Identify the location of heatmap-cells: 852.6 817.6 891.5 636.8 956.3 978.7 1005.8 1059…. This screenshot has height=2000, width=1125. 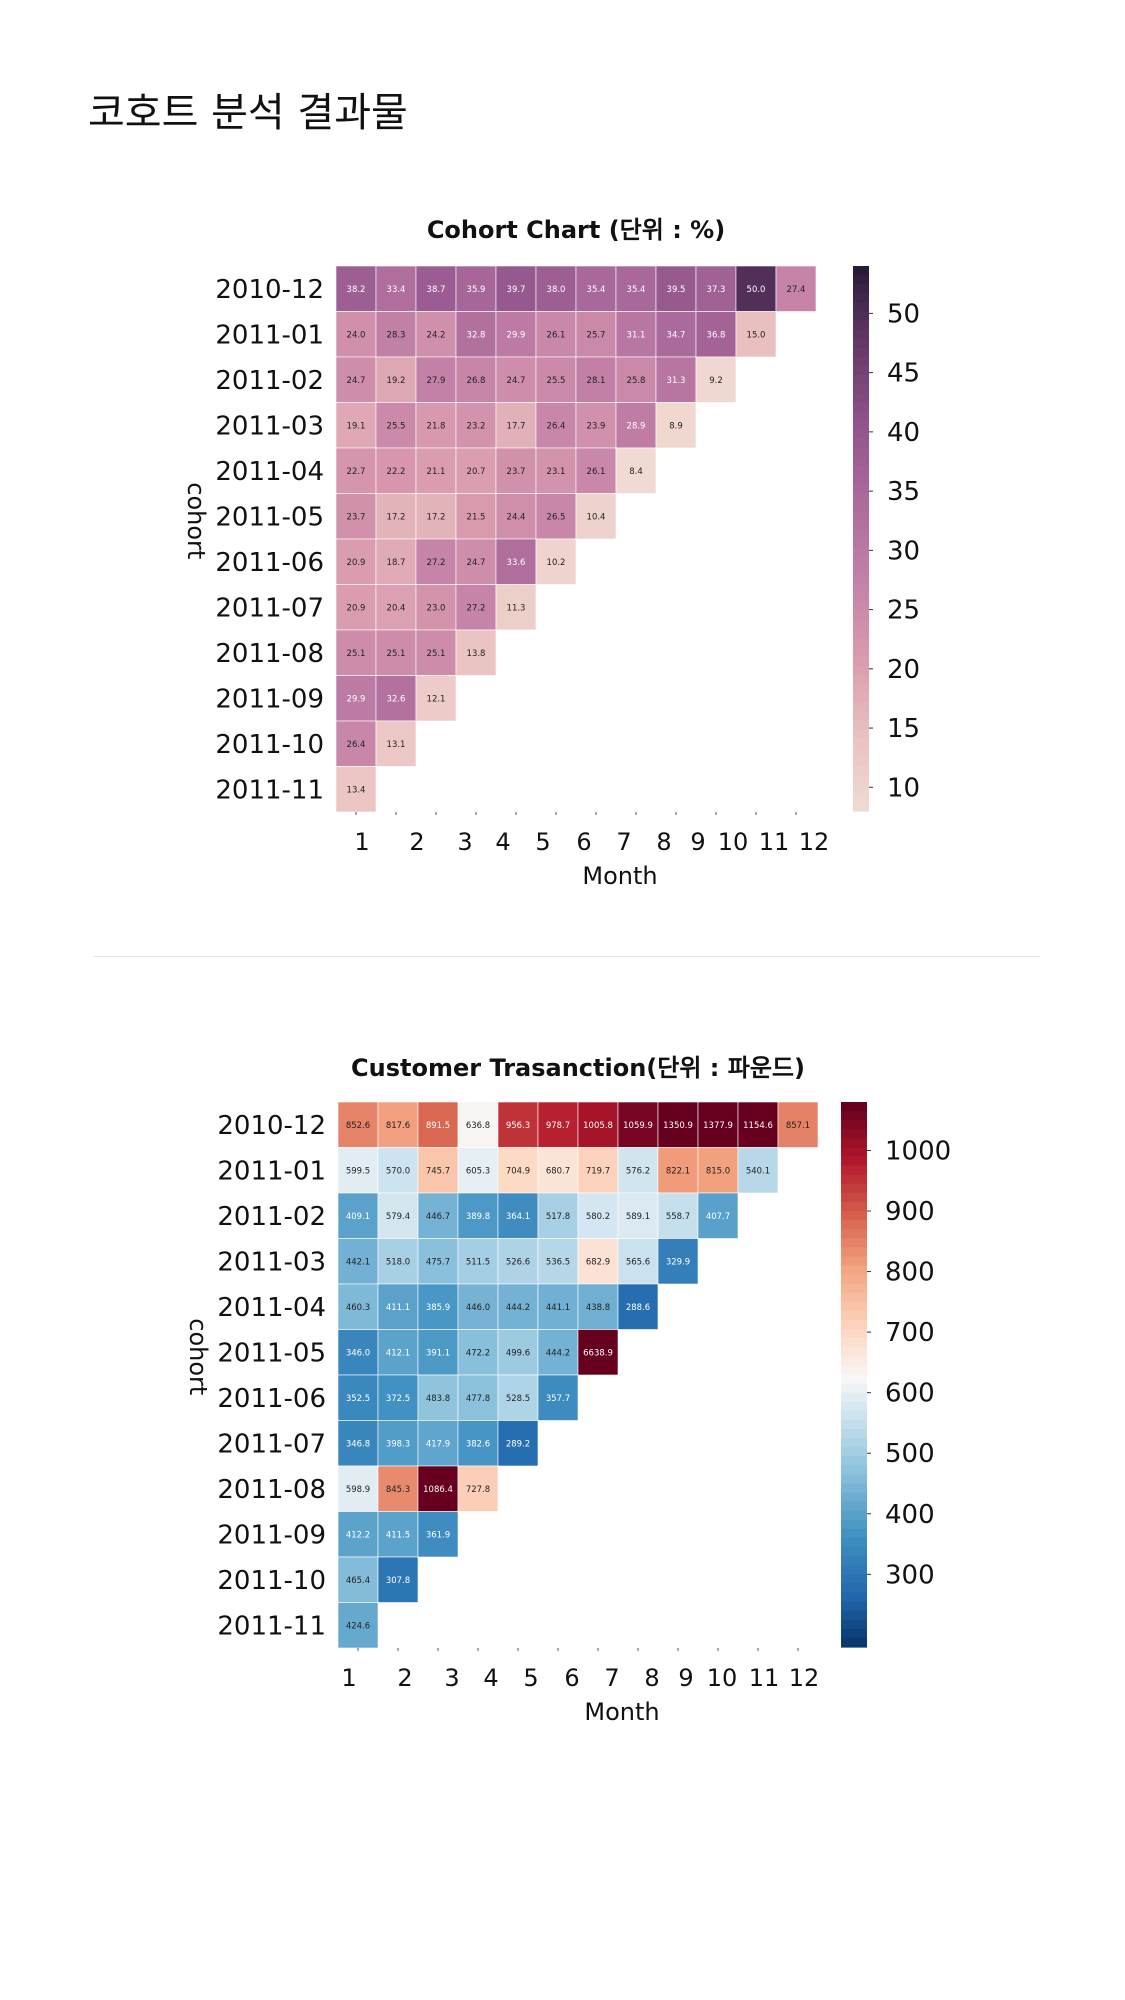
(578, 1375).